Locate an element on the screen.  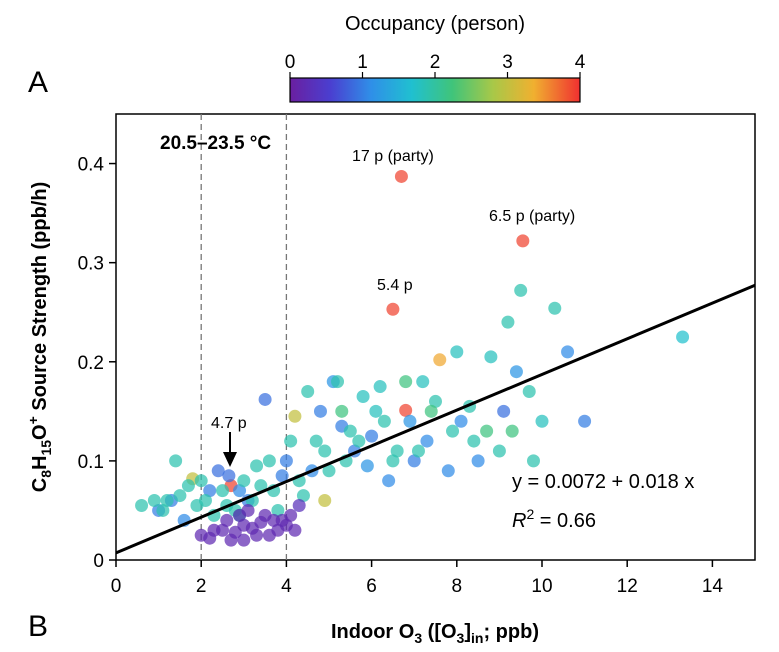
colorbar: Occupancy (person) 0 1 2 3 4 is located at coordinates (435, 58).